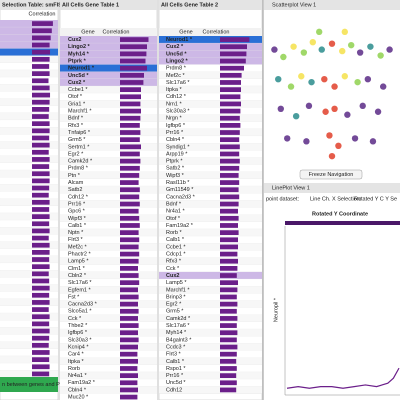 Image resolution: width=400 pixels, height=405 pixels. Describe the element at coordinates (331, 174) in the screenshot. I see `freeze-button` at that location.